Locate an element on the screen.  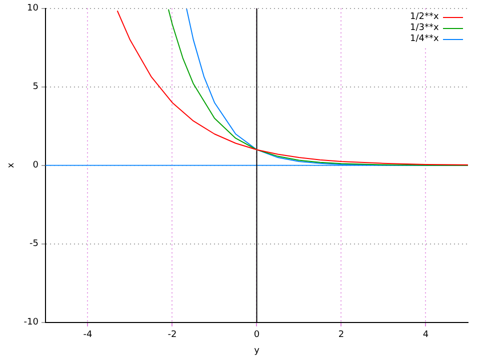
y-tick-label: 5 is located at coordinates (35, 87).